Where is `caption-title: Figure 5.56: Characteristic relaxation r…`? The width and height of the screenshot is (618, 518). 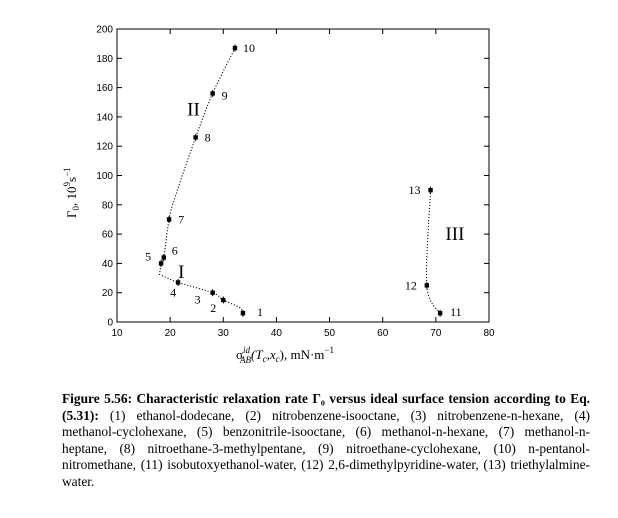 caption-title: Figure 5.56: Characteristic relaxation r… is located at coordinates (326, 407).